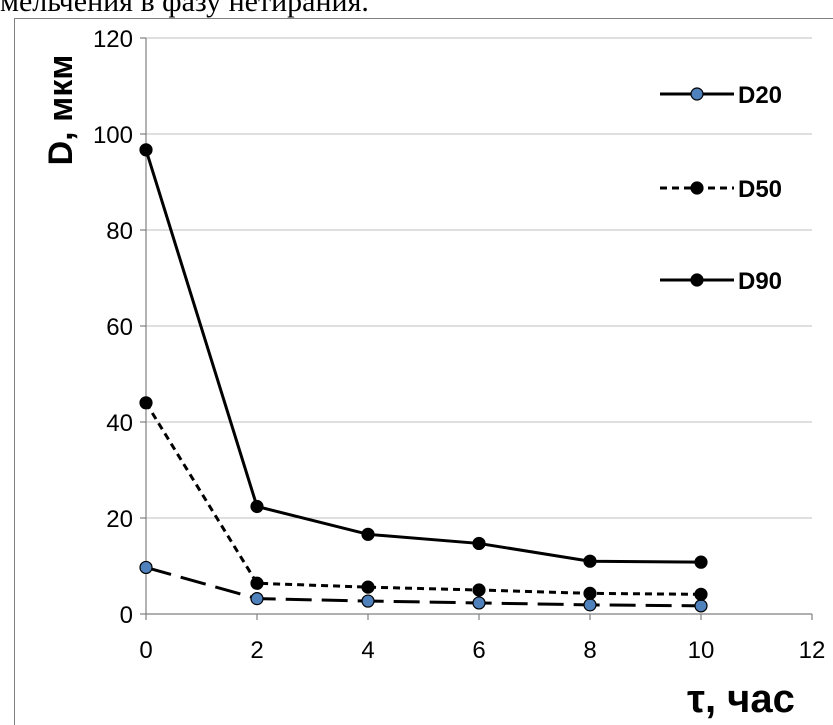 The image size is (833, 725). Describe the element at coordinates (812, 650) in the screenshot. I see `x-tick-label: 12` at that location.